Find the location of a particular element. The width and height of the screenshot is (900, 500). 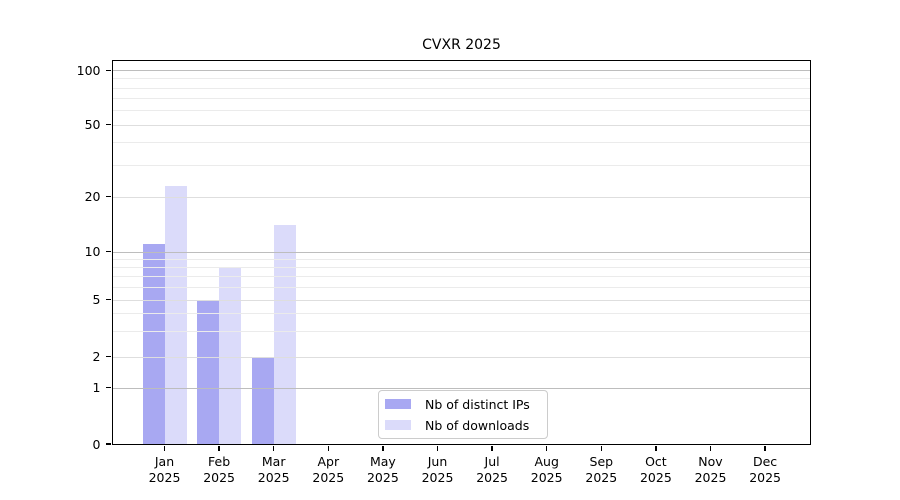

x-axis-tick-label: Jan 2025 is located at coordinates (165, 470).